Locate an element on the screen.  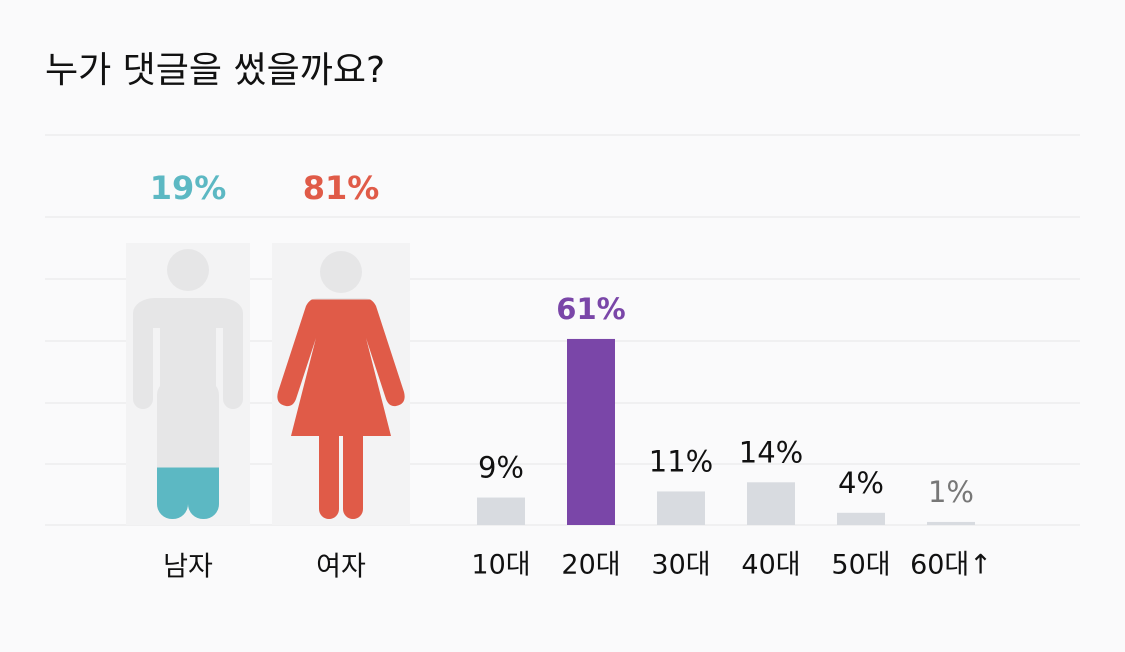
value-label: 9% is located at coordinates (501, 468).